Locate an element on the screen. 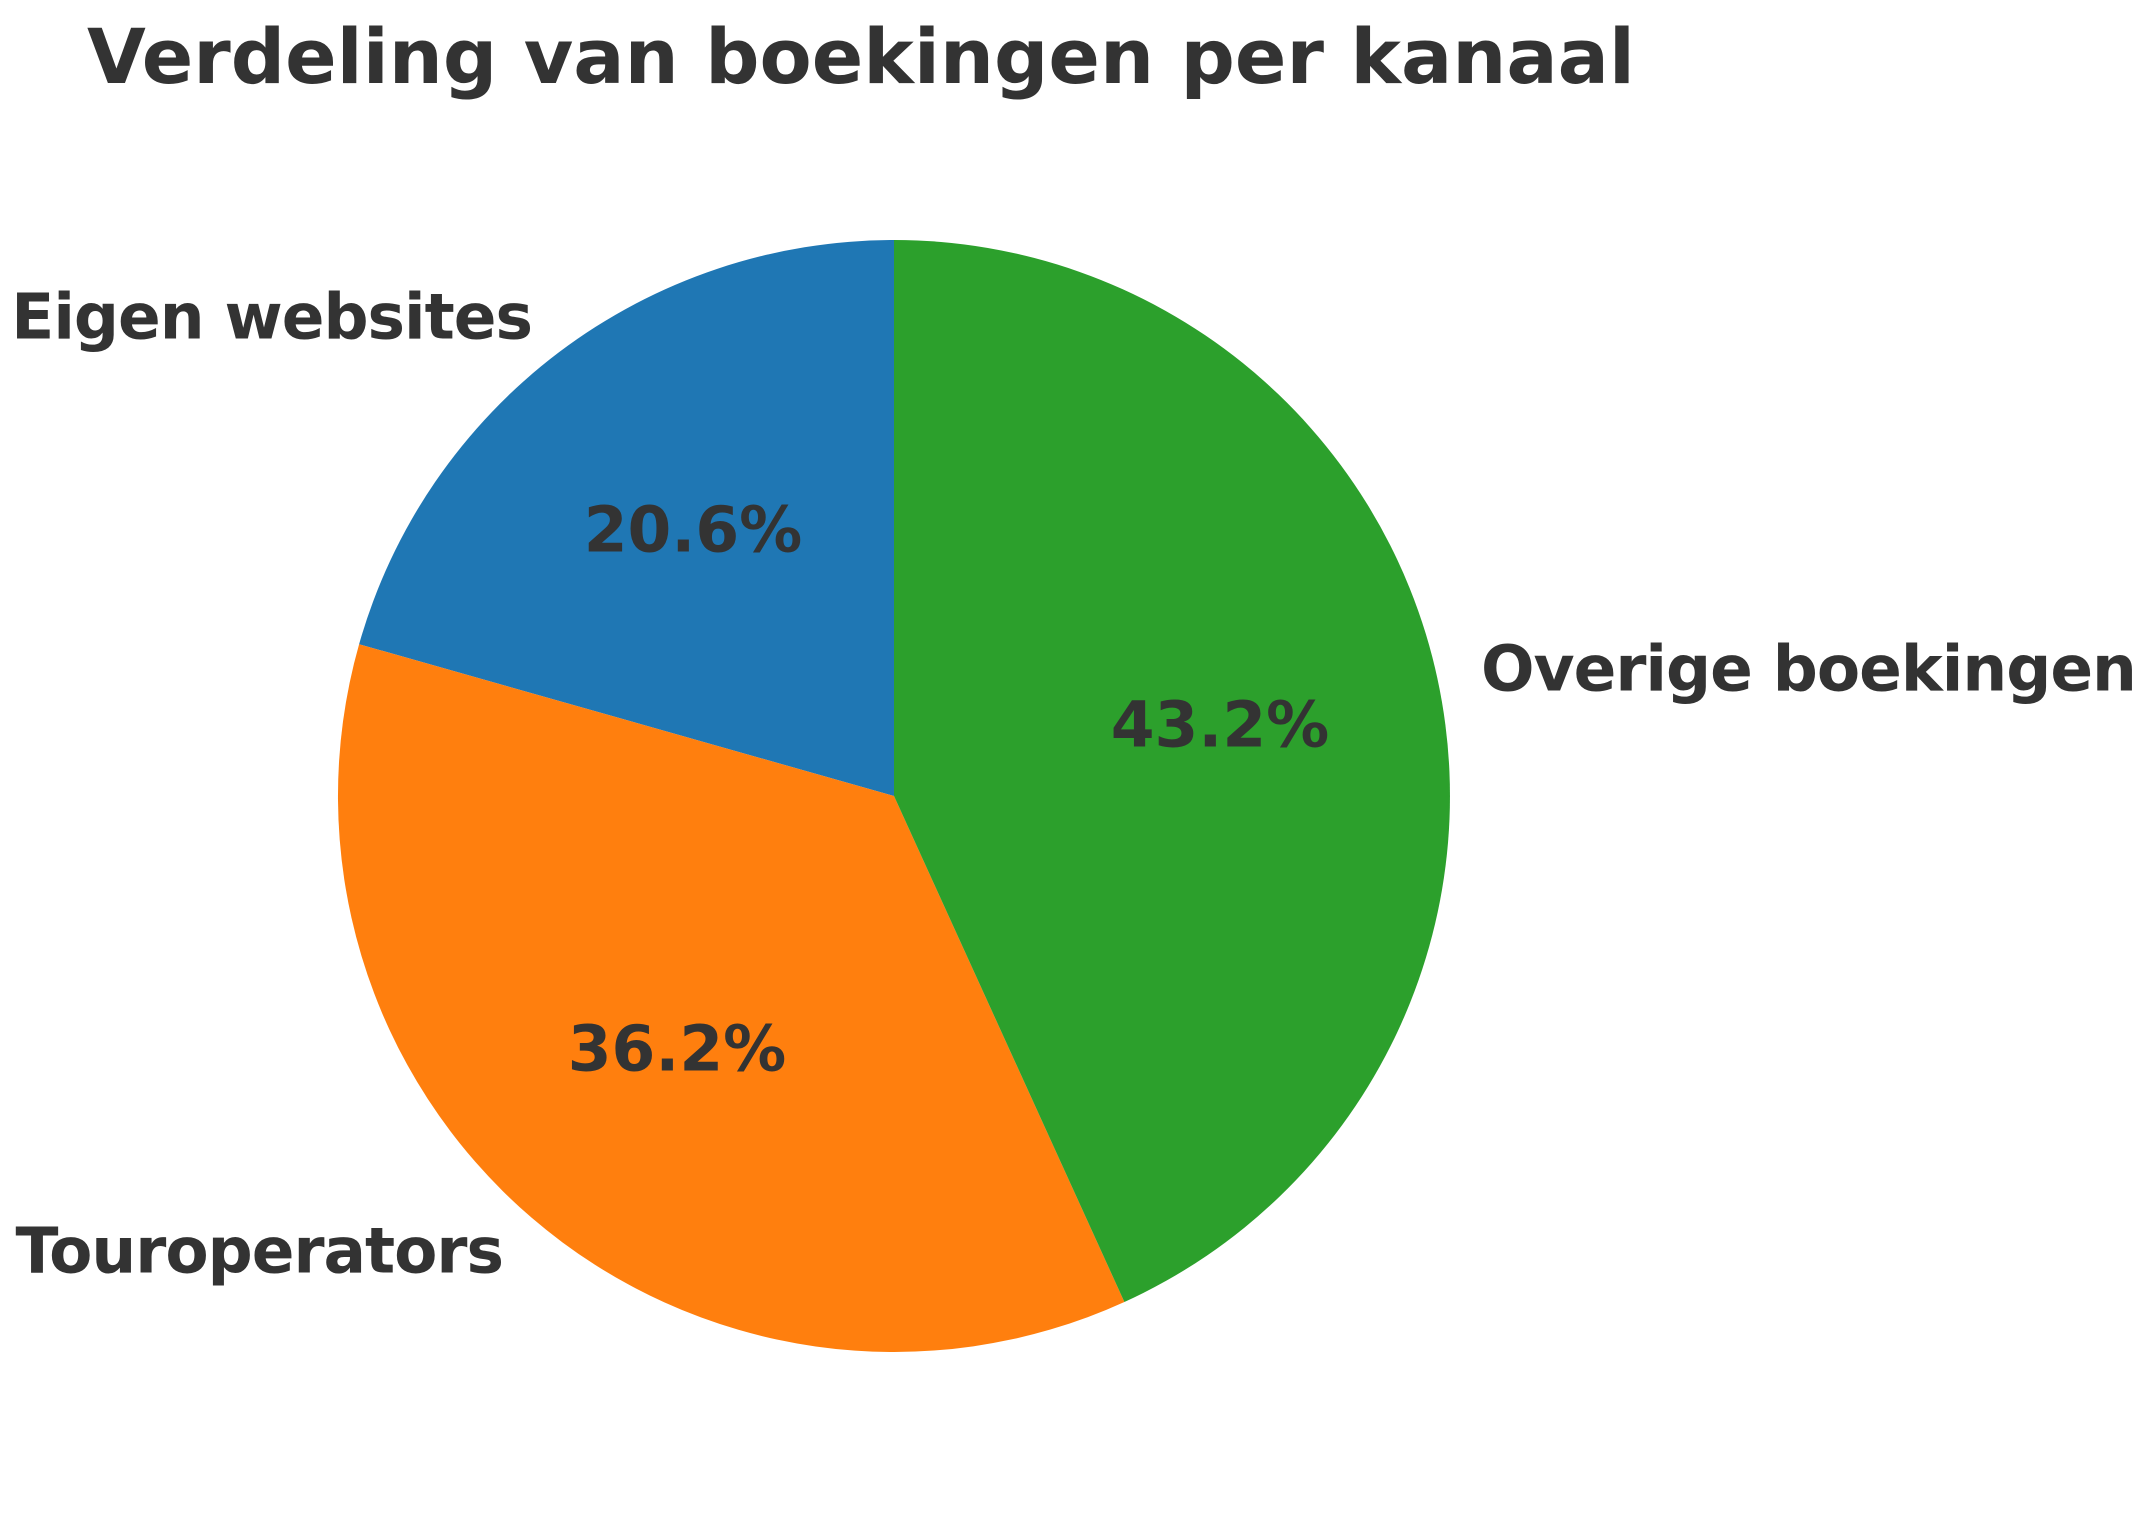 This screenshot has width=2141, height=1523. pct-label-overige-boekingen: 43.2% is located at coordinates (1220, 725).